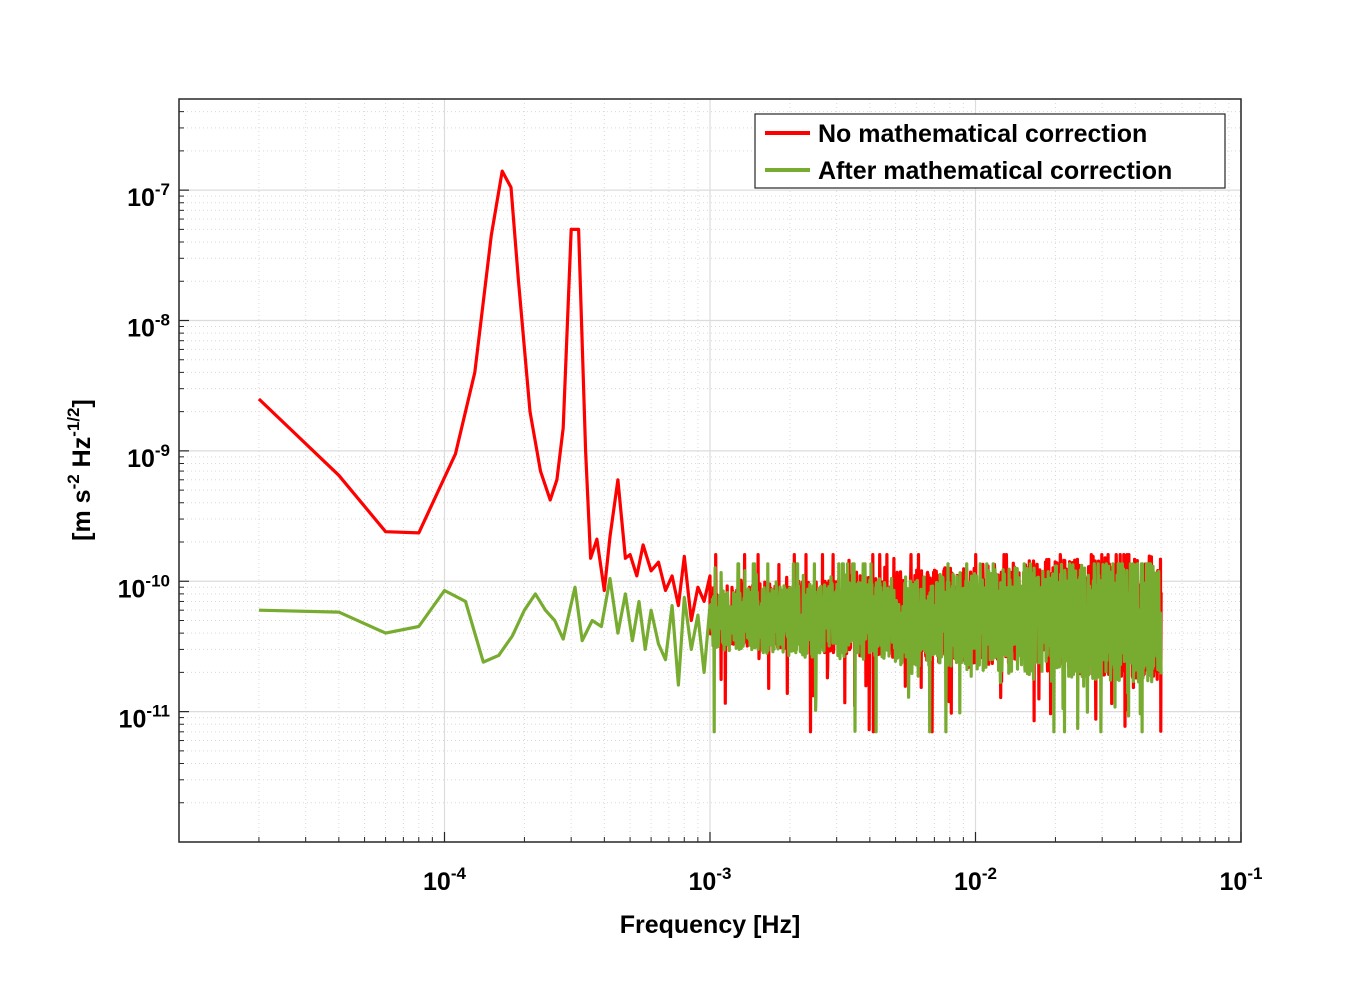 The height and width of the screenshot is (992, 1370). What do you see at coordinates (80, 470) in the screenshot?
I see `y-axis-title: [m s-2 Hz-1/2]` at bounding box center [80, 470].